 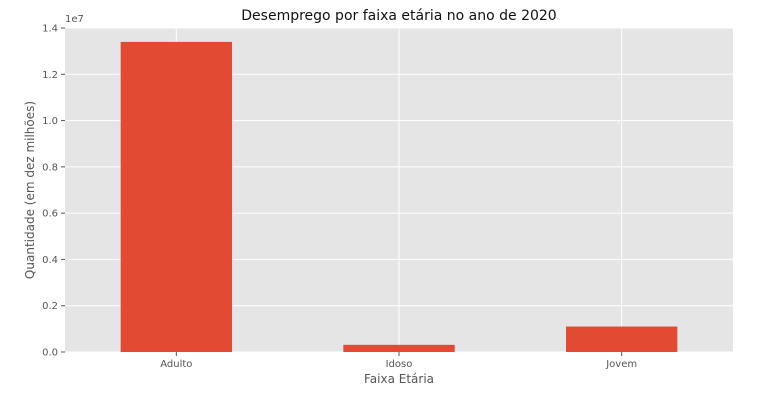 What do you see at coordinates (176, 197) in the screenshot?
I see `bar-adulto` at bounding box center [176, 197].